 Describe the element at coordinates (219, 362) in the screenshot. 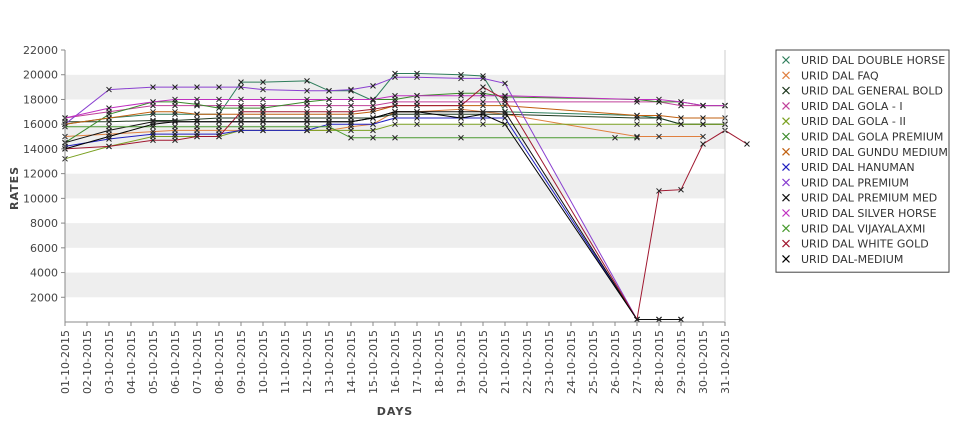

I see `x-tick-label: 08-10-2015` at that location.